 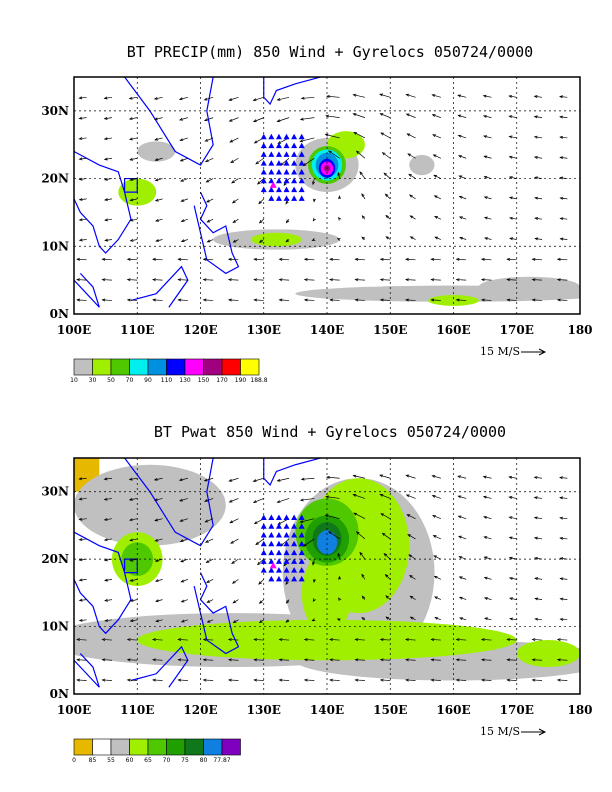 What do you see at coordinates (241, 380) in the screenshot?
I see `colorbar-label: 190` at bounding box center [241, 380].